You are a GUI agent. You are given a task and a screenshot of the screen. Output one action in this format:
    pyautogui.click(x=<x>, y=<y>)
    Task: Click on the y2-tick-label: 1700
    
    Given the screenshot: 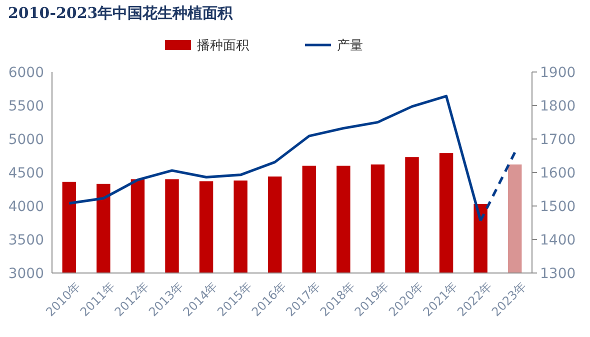 What is the action you would take?
    pyautogui.click(x=558, y=140)
    